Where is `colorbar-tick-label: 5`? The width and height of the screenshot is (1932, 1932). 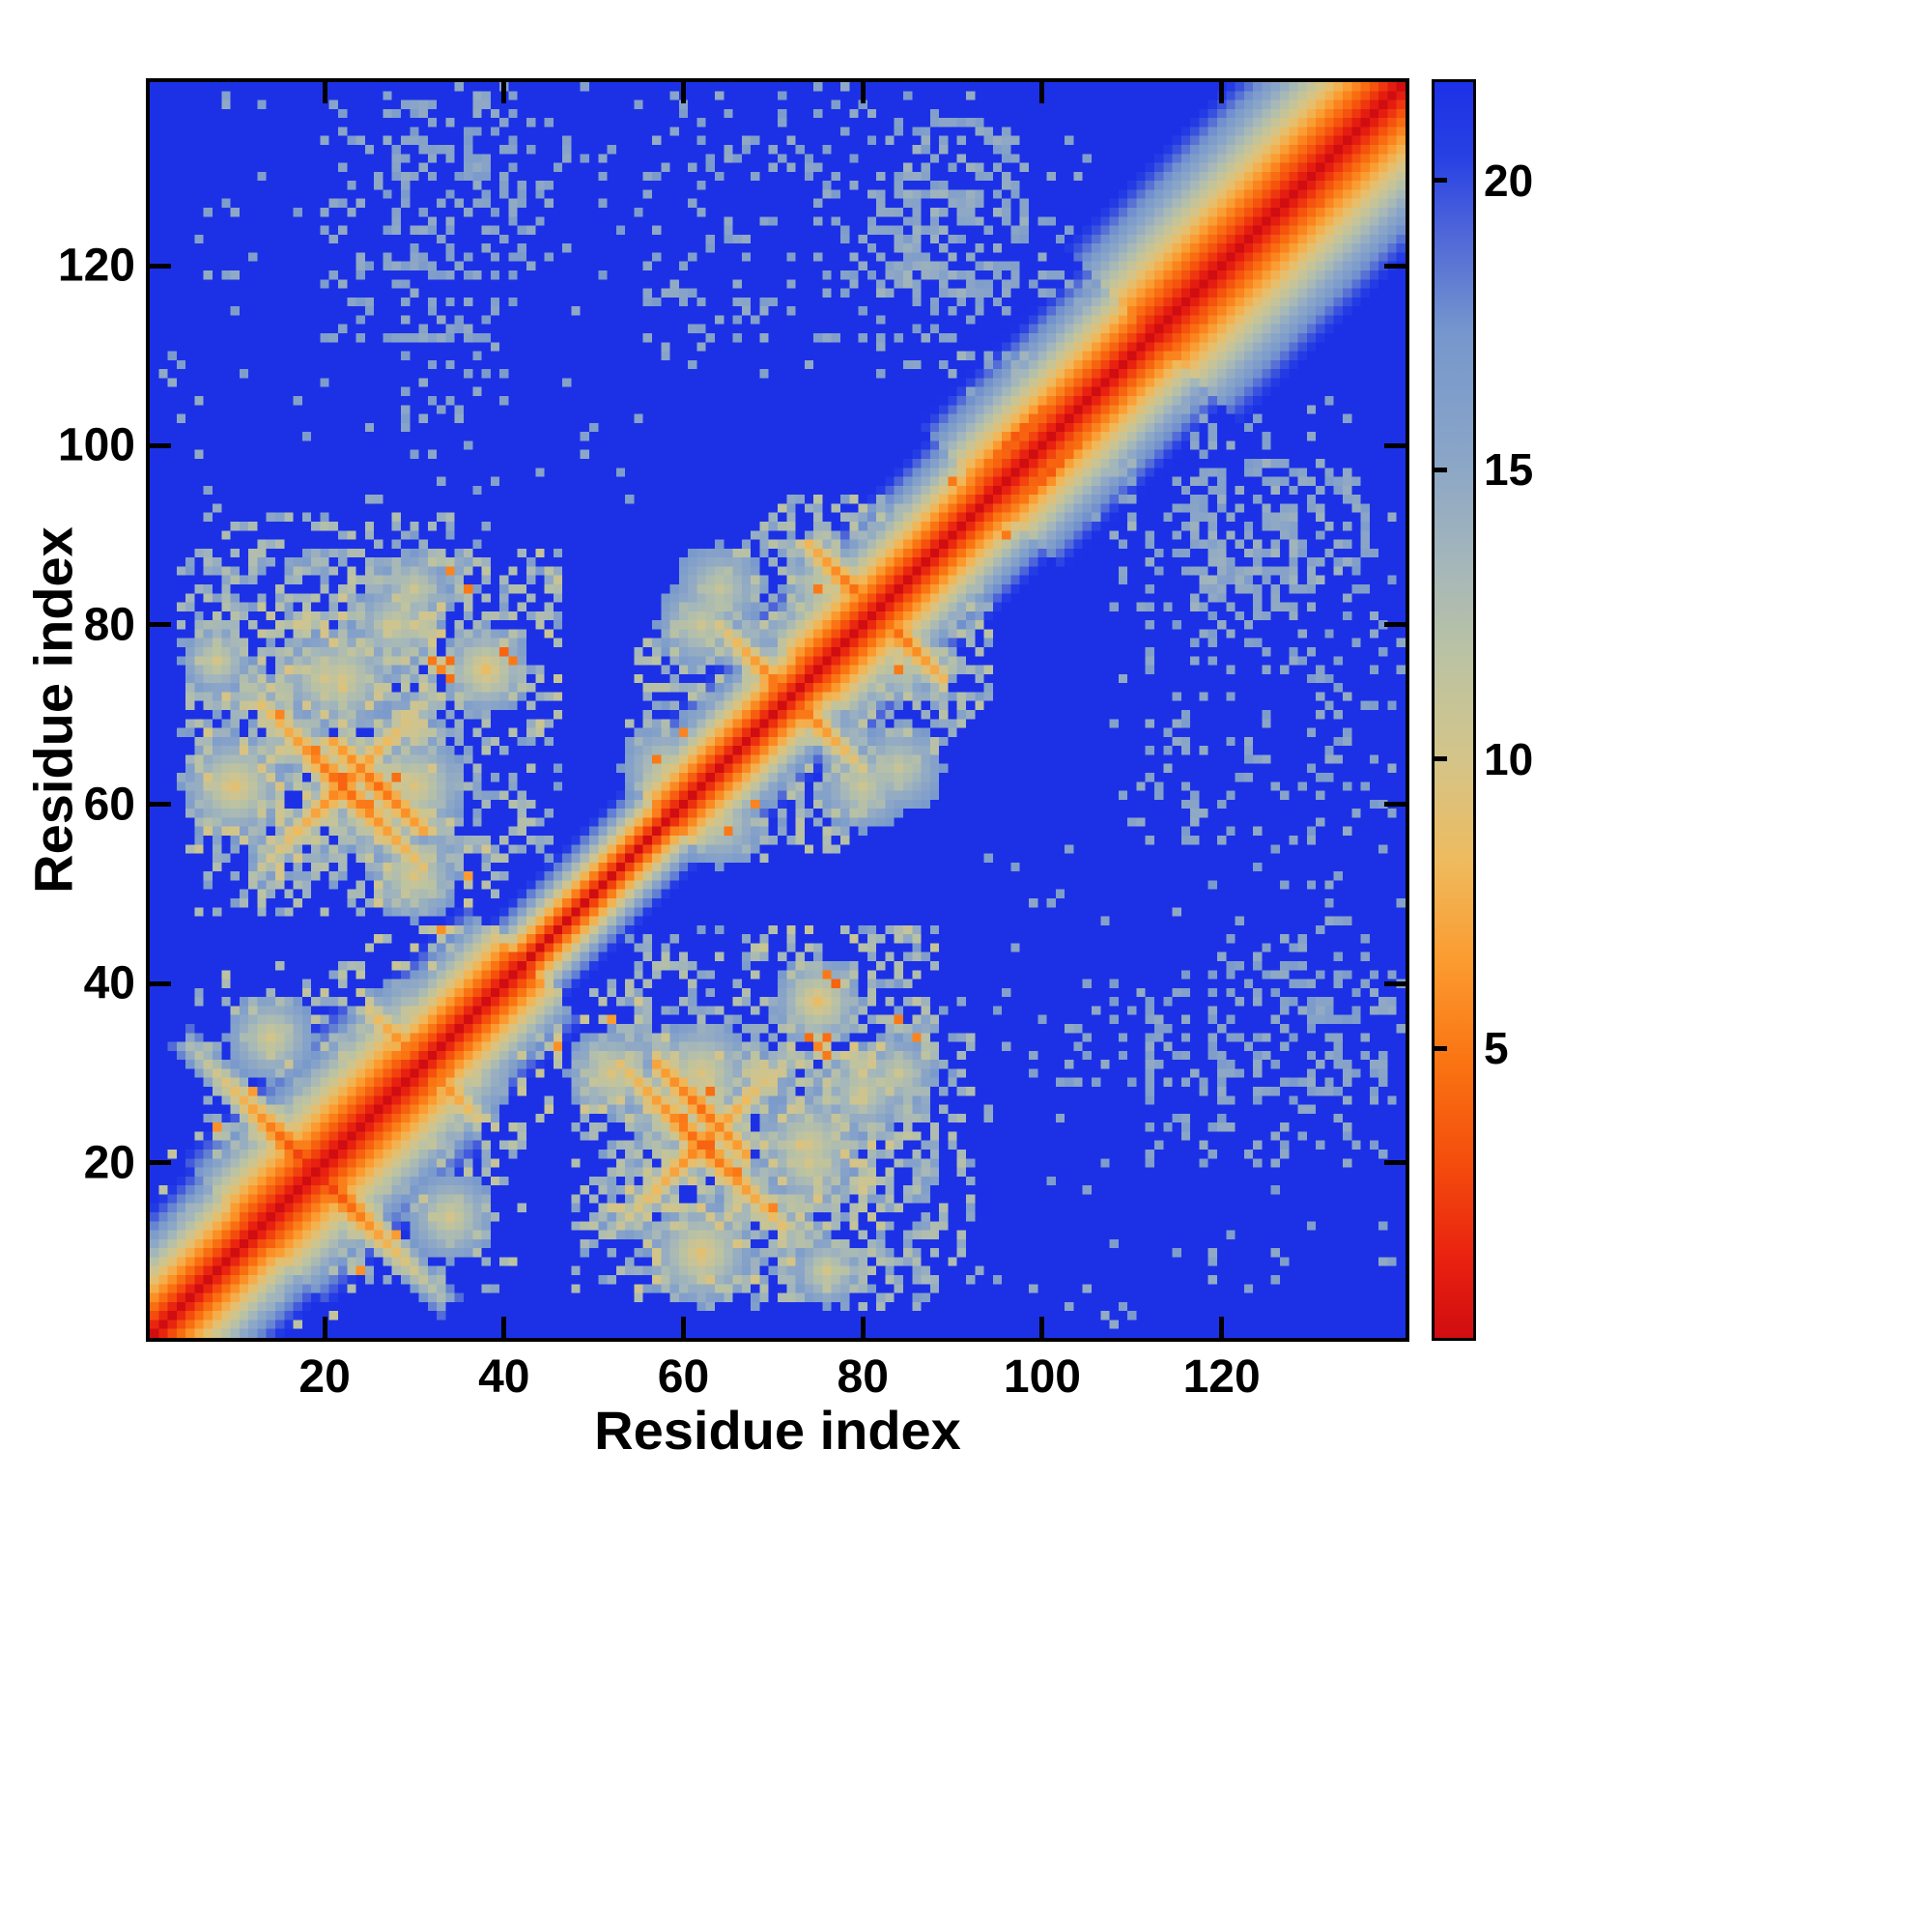
colorbar-tick-label: 5 is located at coordinates (1496, 1048).